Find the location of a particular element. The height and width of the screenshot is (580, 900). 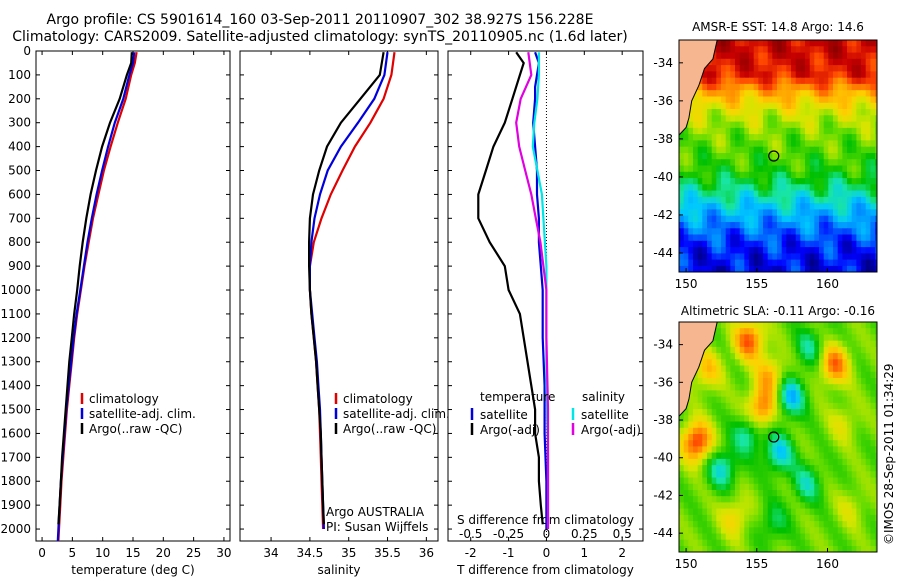

y-tick-label: -36 is located at coordinates (663, 382).